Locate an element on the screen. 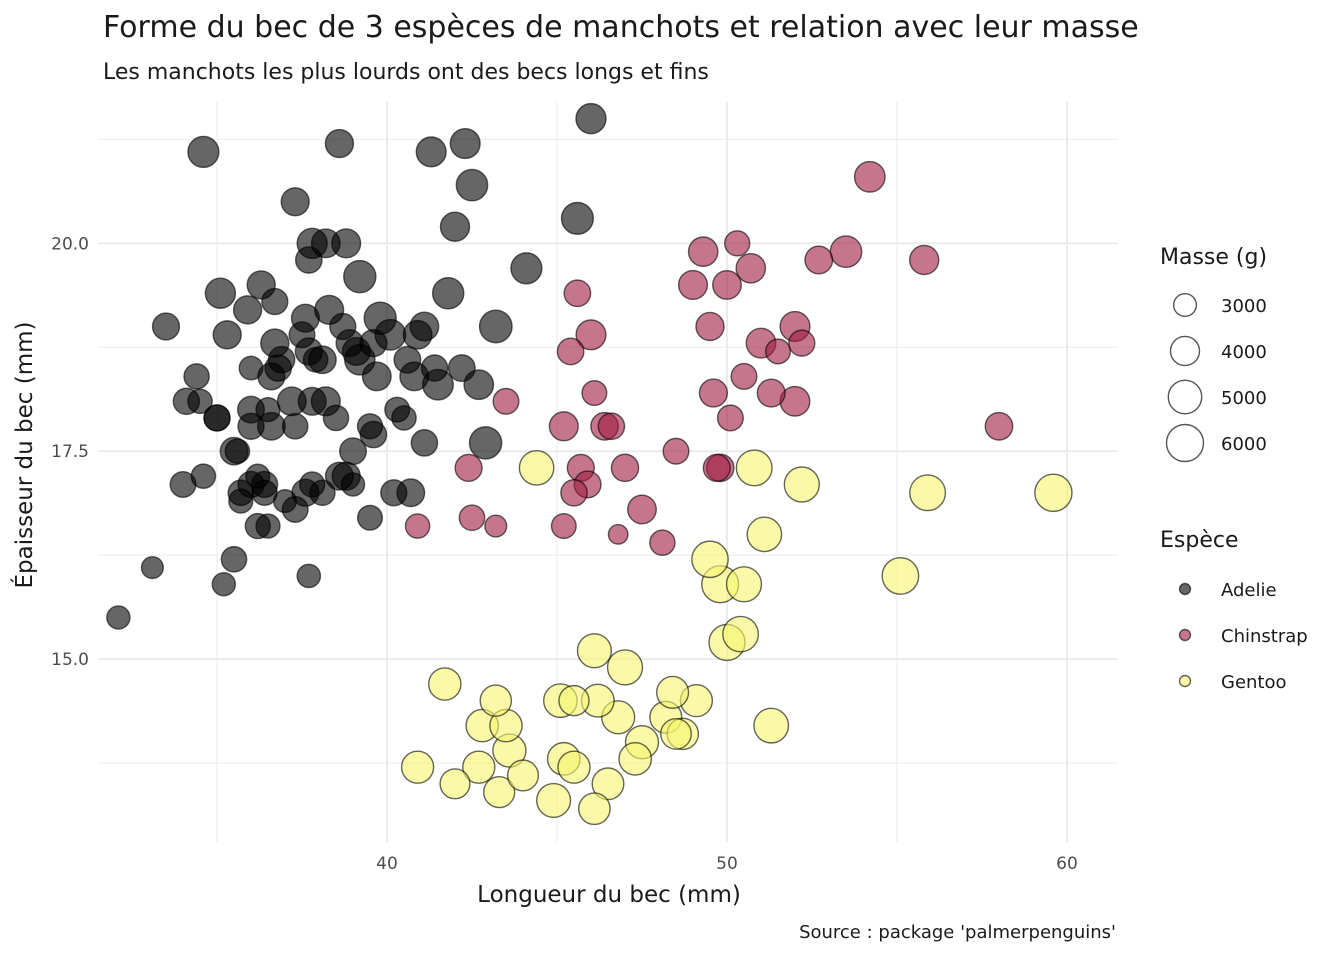  y-axis-label: Épaisseur du bec (mm) is located at coordinates (24, 454).